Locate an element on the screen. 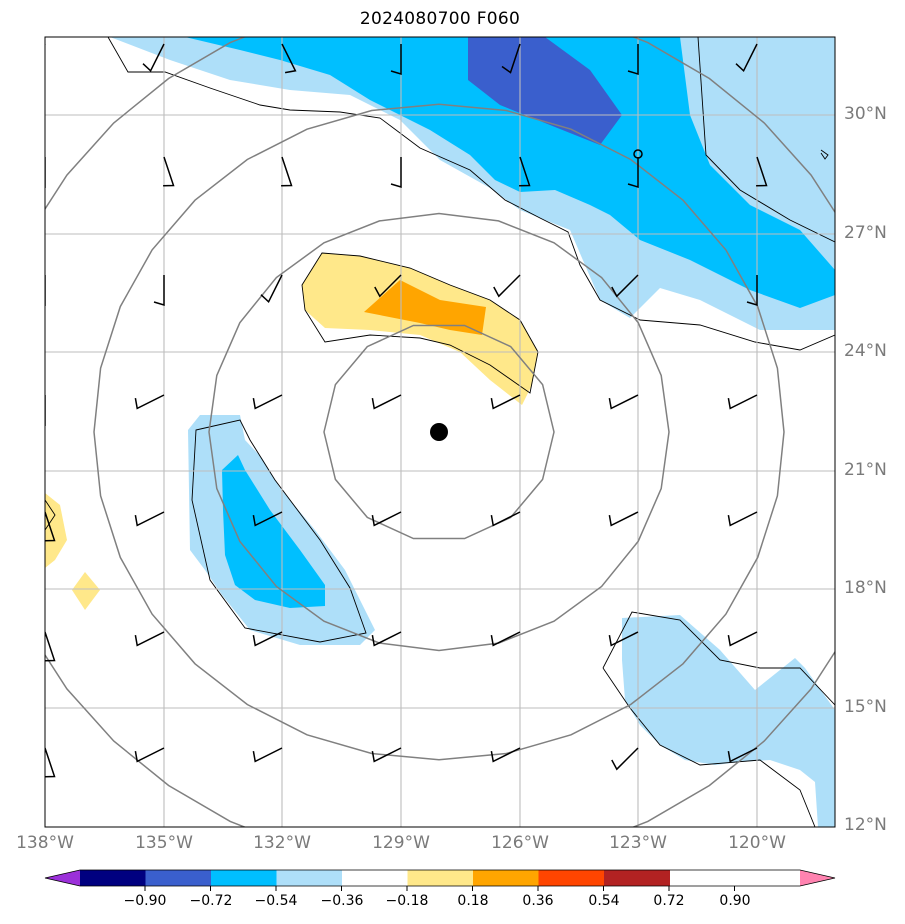 This screenshot has height=924, width=905. colorbar-tick-label: −0.18 is located at coordinates (407, 901).